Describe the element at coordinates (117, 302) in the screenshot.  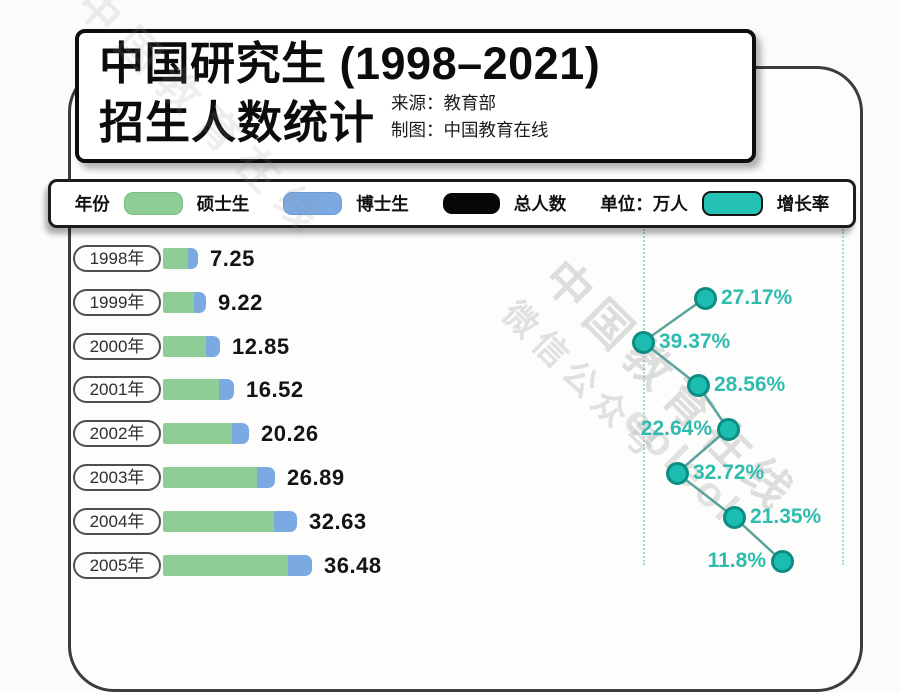
I see `year-pill-1999: 1999年` at that location.